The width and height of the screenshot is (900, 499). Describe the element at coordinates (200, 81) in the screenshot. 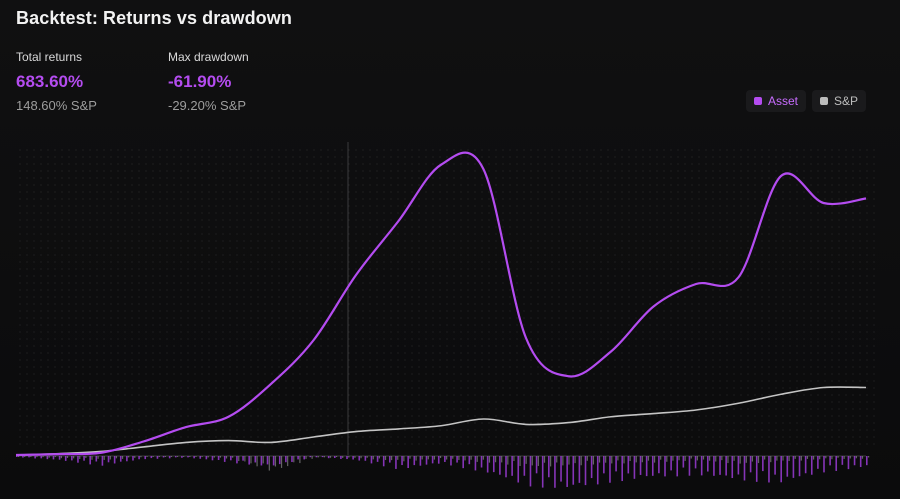

I see `max-drawdown-value: -61.90%` at that location.